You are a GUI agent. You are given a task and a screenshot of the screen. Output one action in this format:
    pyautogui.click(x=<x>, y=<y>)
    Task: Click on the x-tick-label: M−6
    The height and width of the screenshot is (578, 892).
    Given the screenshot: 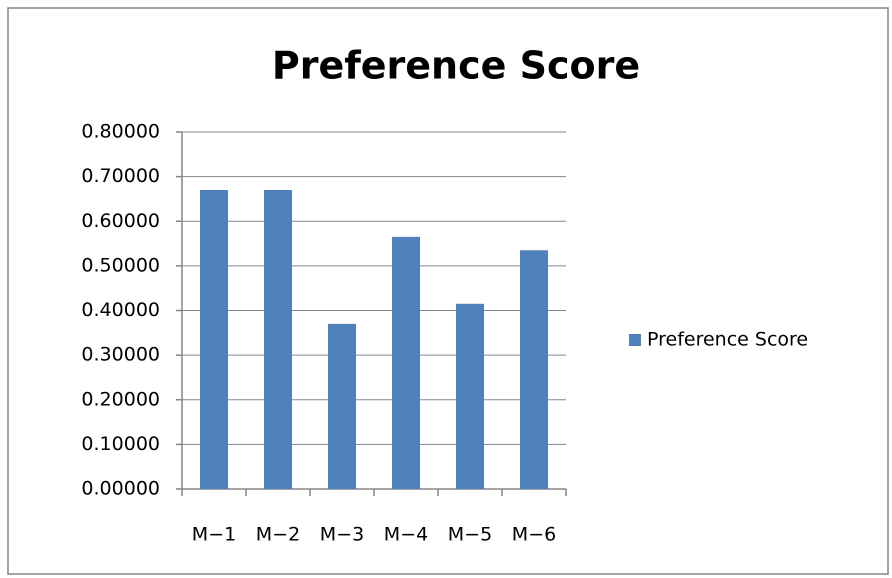 What is the action you would take?
    pyautogui.click(x=534, y=535)
    